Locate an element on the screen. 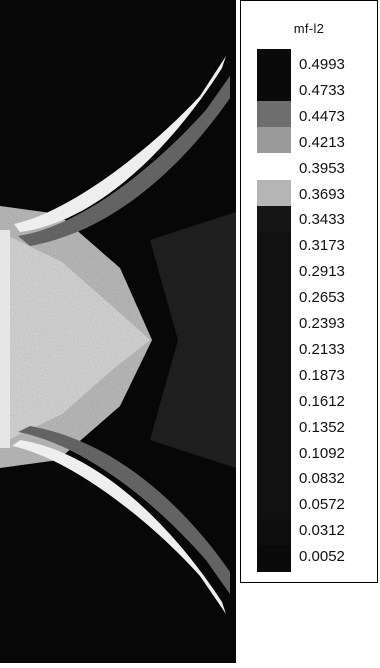 The width and height of the screenshot is (380, 668). colorbar-level-label: 0.3173 is located at coordinates (322, 246).